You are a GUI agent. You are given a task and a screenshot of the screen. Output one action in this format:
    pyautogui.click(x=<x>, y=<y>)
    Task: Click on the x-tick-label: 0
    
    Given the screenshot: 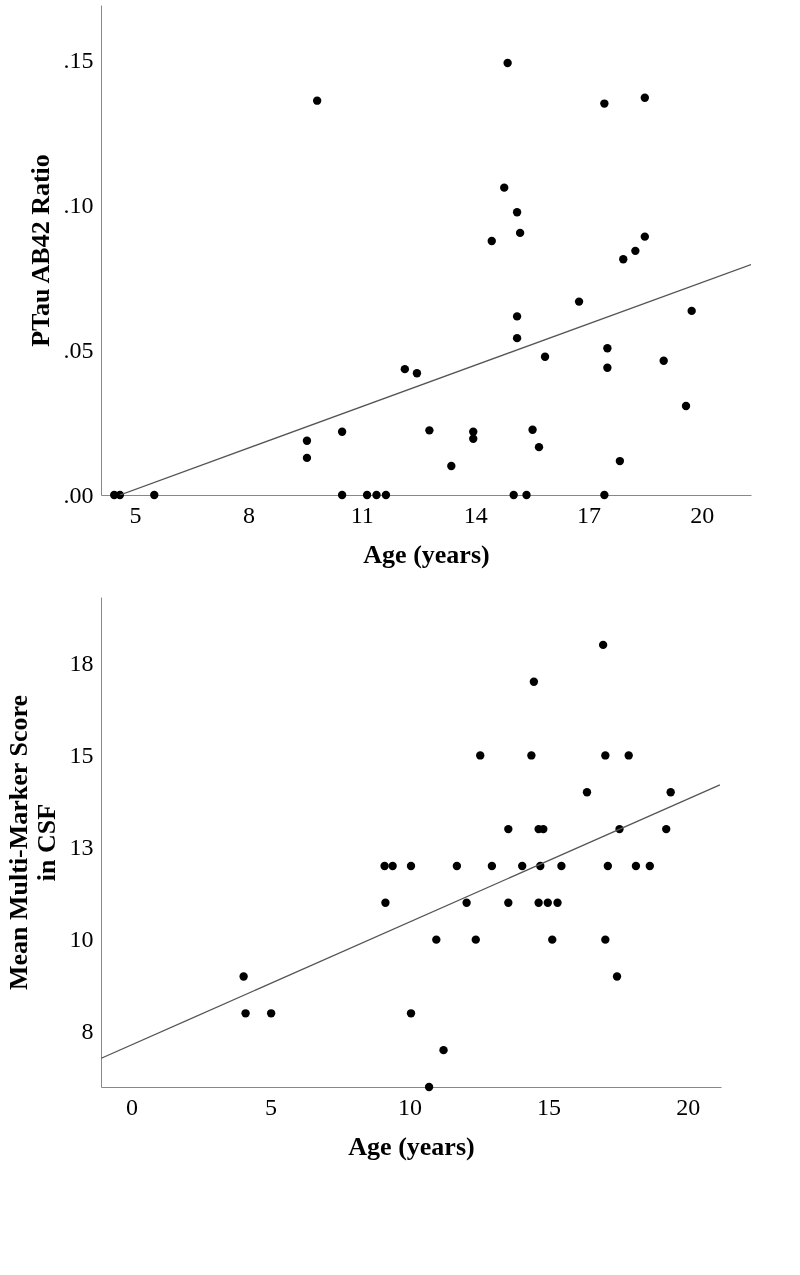 What is the action you would take?
    pyautogui.click(x=132, y=1106)
    